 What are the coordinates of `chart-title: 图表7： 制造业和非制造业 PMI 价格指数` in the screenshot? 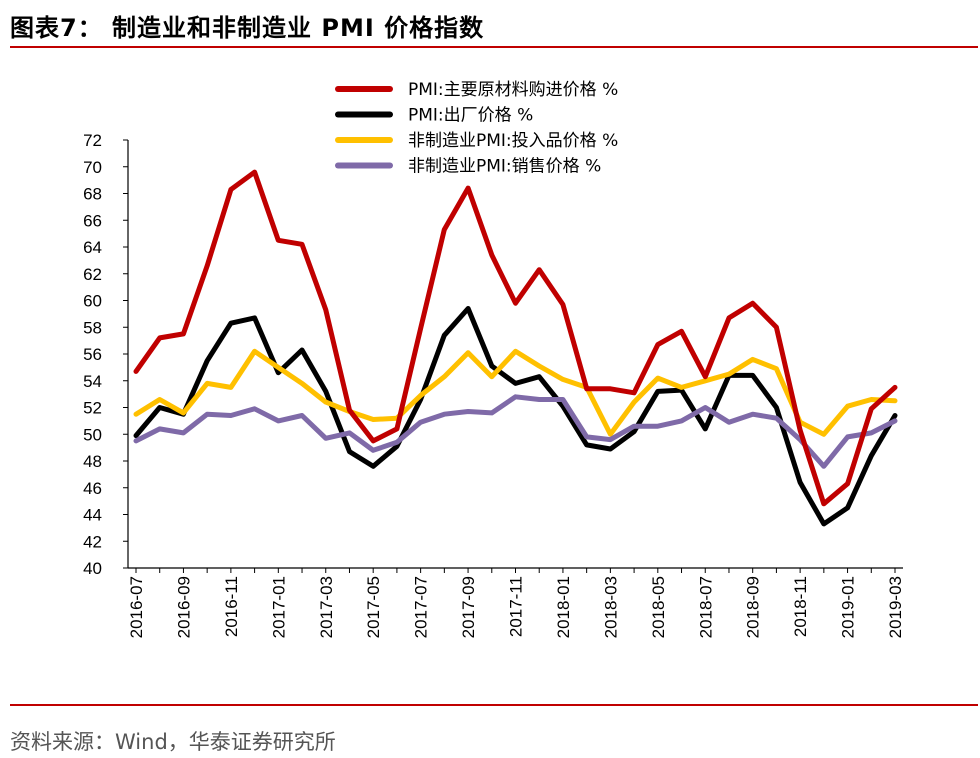 It's located at (247, 28).